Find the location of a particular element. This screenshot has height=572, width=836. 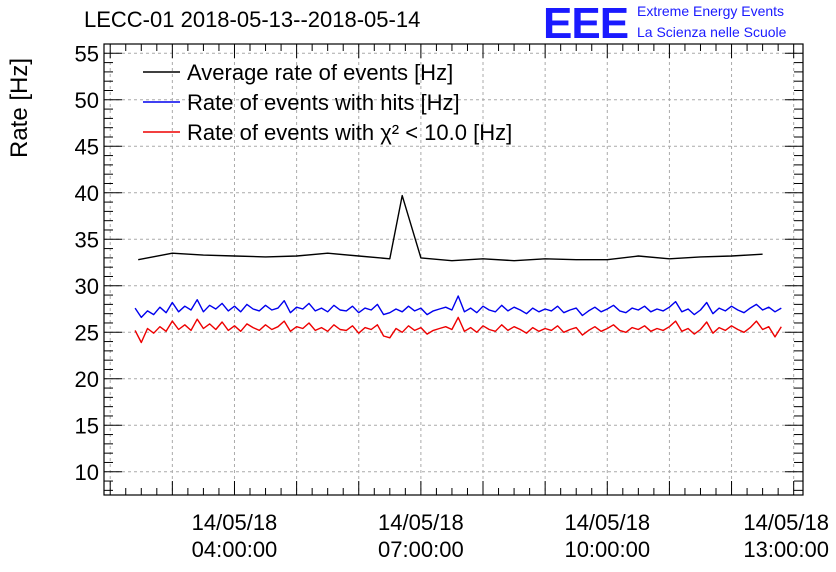

y-tick-label: 55 is located at coordinates (87, 53).